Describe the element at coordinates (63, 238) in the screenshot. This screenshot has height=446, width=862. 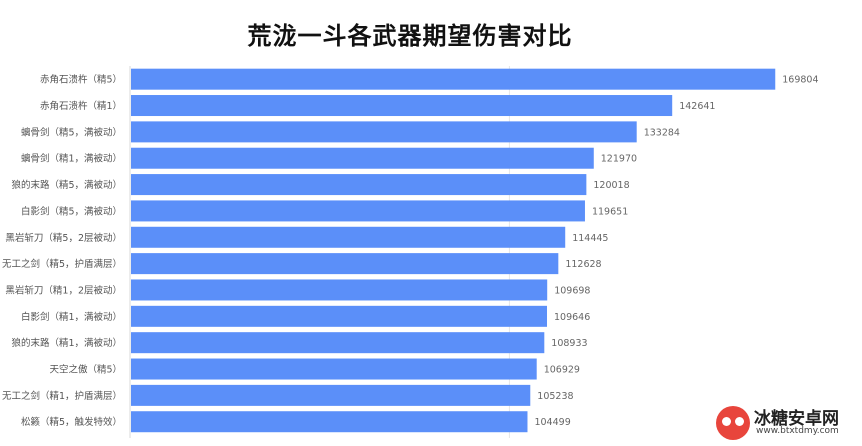
I see `category-label: 黑岩斩刀（精5，2层被动）` at that location.